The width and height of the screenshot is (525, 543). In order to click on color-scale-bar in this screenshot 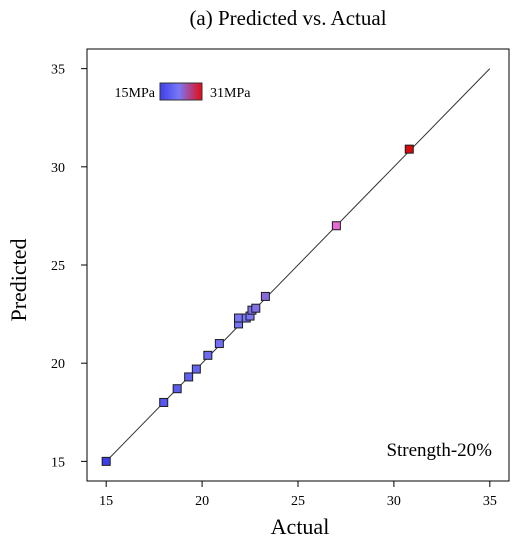, I will do `click(181, 91)`.